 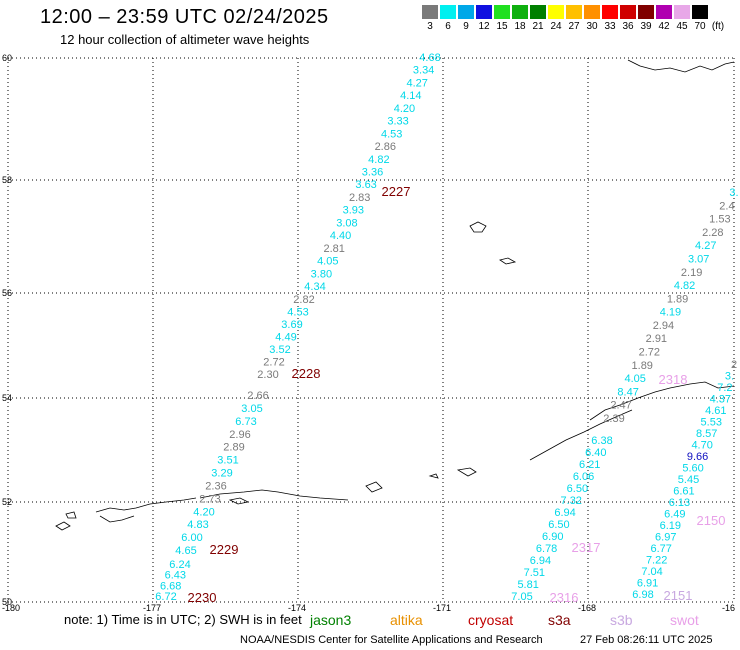 I want to click on wave-height-value: 4.61, so click(x=715, y=411).